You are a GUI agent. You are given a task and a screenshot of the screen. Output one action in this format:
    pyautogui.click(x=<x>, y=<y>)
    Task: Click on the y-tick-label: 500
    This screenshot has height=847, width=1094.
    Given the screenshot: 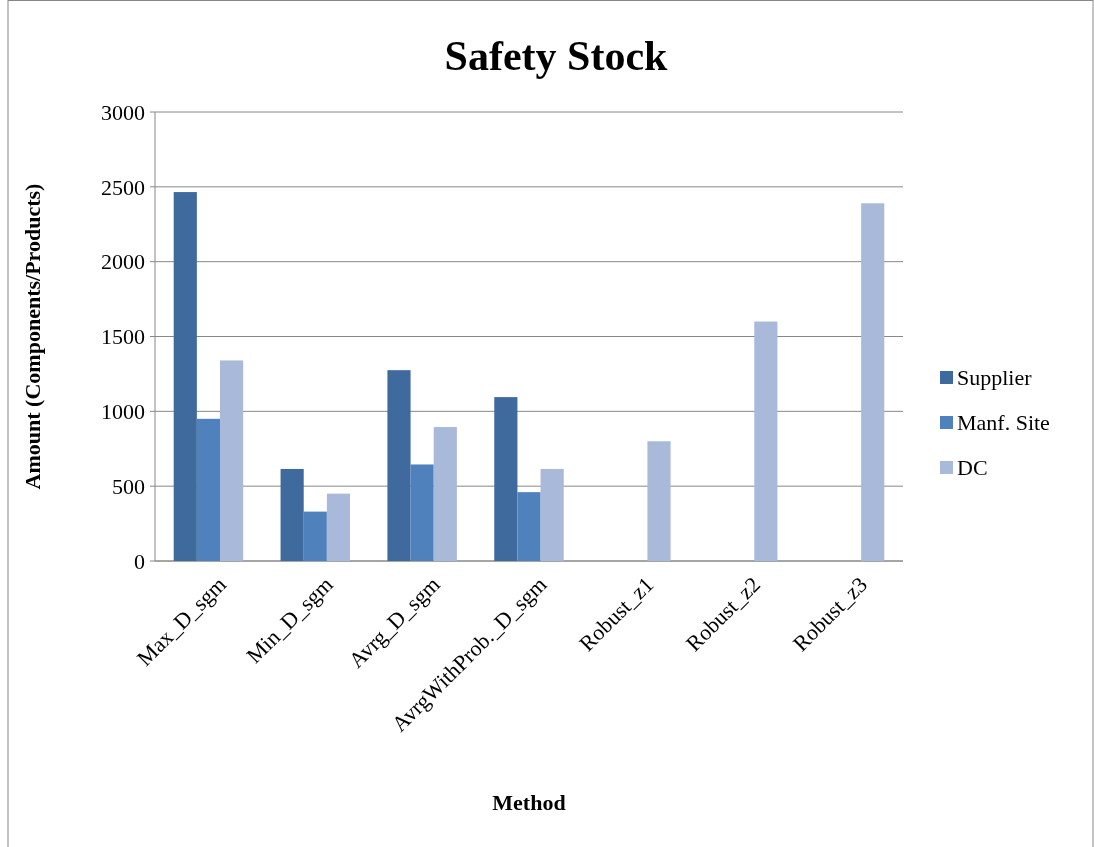 What is the action you would take?
    pyautogui.click(x=128, y=486)
    